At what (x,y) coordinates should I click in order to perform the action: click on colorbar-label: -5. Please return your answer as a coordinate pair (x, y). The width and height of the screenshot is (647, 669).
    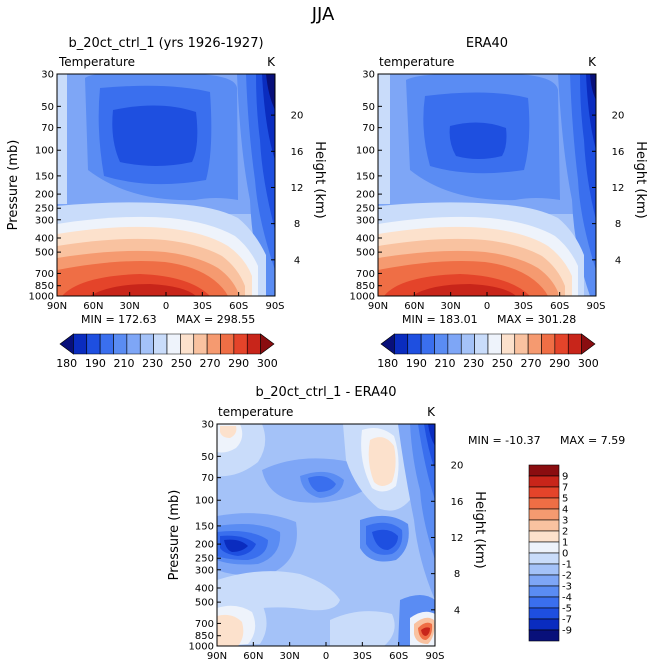
    Looking at the image, I should click on (567, 609).